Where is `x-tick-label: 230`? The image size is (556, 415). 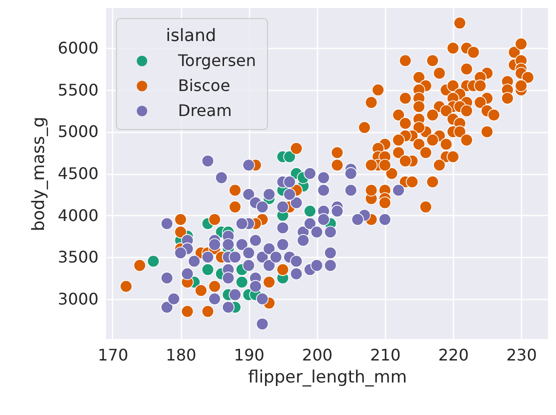 x-tick-label: 230 is located at coordinates (521, 355).